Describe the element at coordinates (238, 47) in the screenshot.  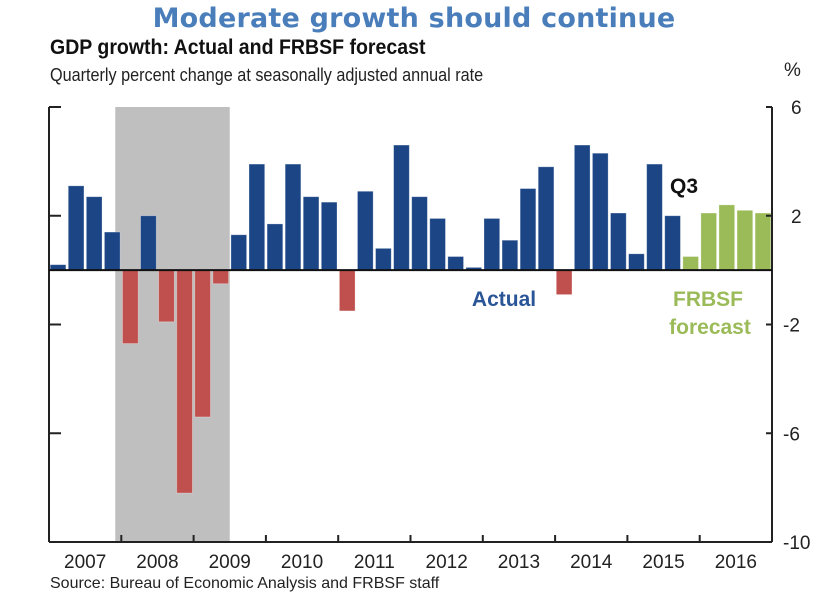
I see `chart-subtitle: GDP growth: Actual and FRBSF forecast` at that location.